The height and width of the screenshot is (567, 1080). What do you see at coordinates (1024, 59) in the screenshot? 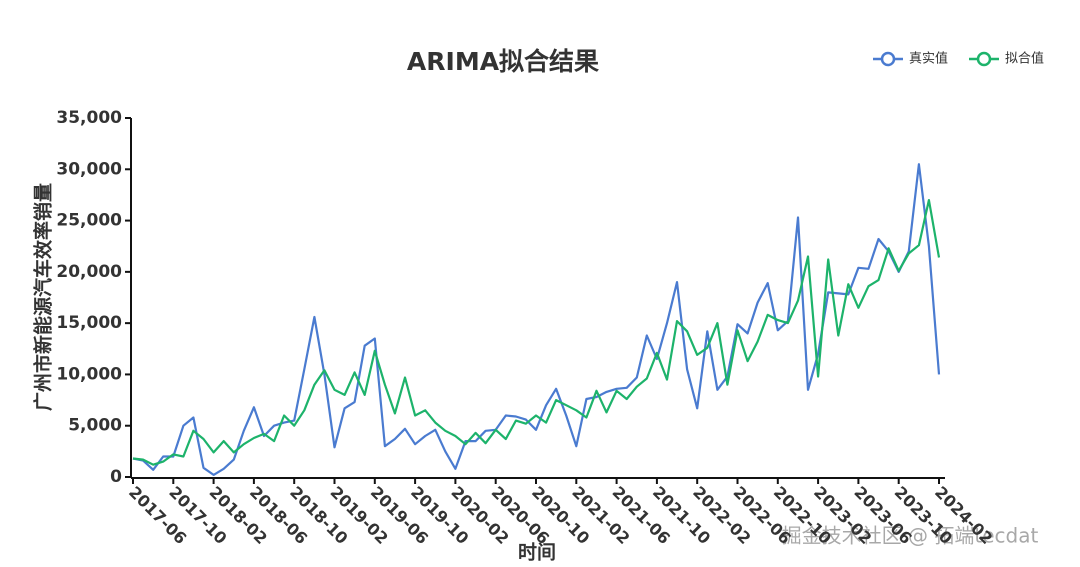
I see `legend-label: 拟合值` at bounding box center [1024, 59].